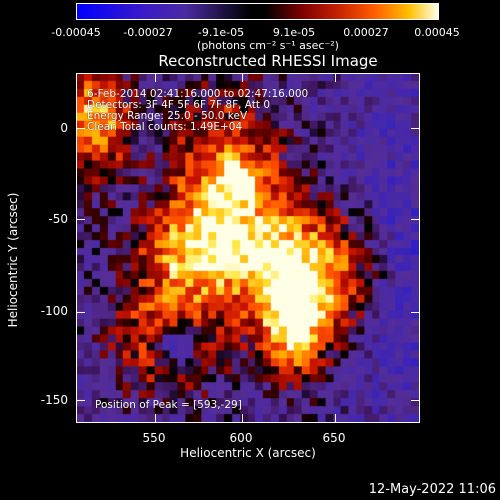 Image resolution: width=500 pixels, height=500 pixels. Describe the element at coordinates (241, 438) in the screenshot. I see `x-tick-label: 600` at that location.